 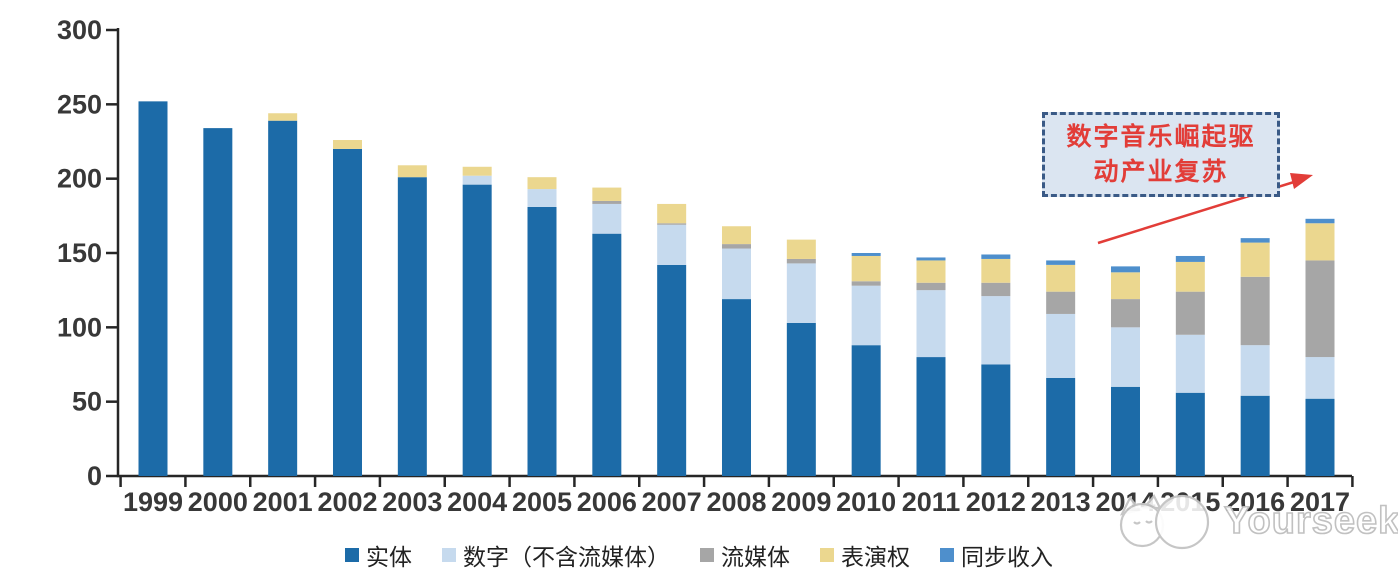 What do you see at coordinates (1190, 502) in the screenshot?
I see `x-axis-label: 2015` at bounding box center [1190, 502].